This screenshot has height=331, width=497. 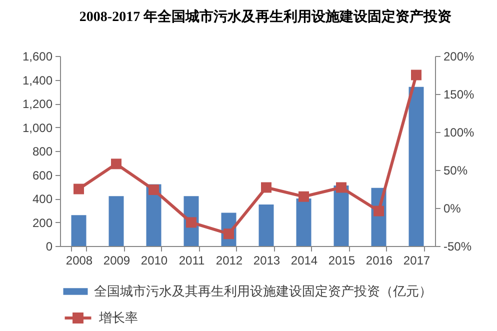 I want to click on y-tick-label: 400, so click(x=42, y=199).